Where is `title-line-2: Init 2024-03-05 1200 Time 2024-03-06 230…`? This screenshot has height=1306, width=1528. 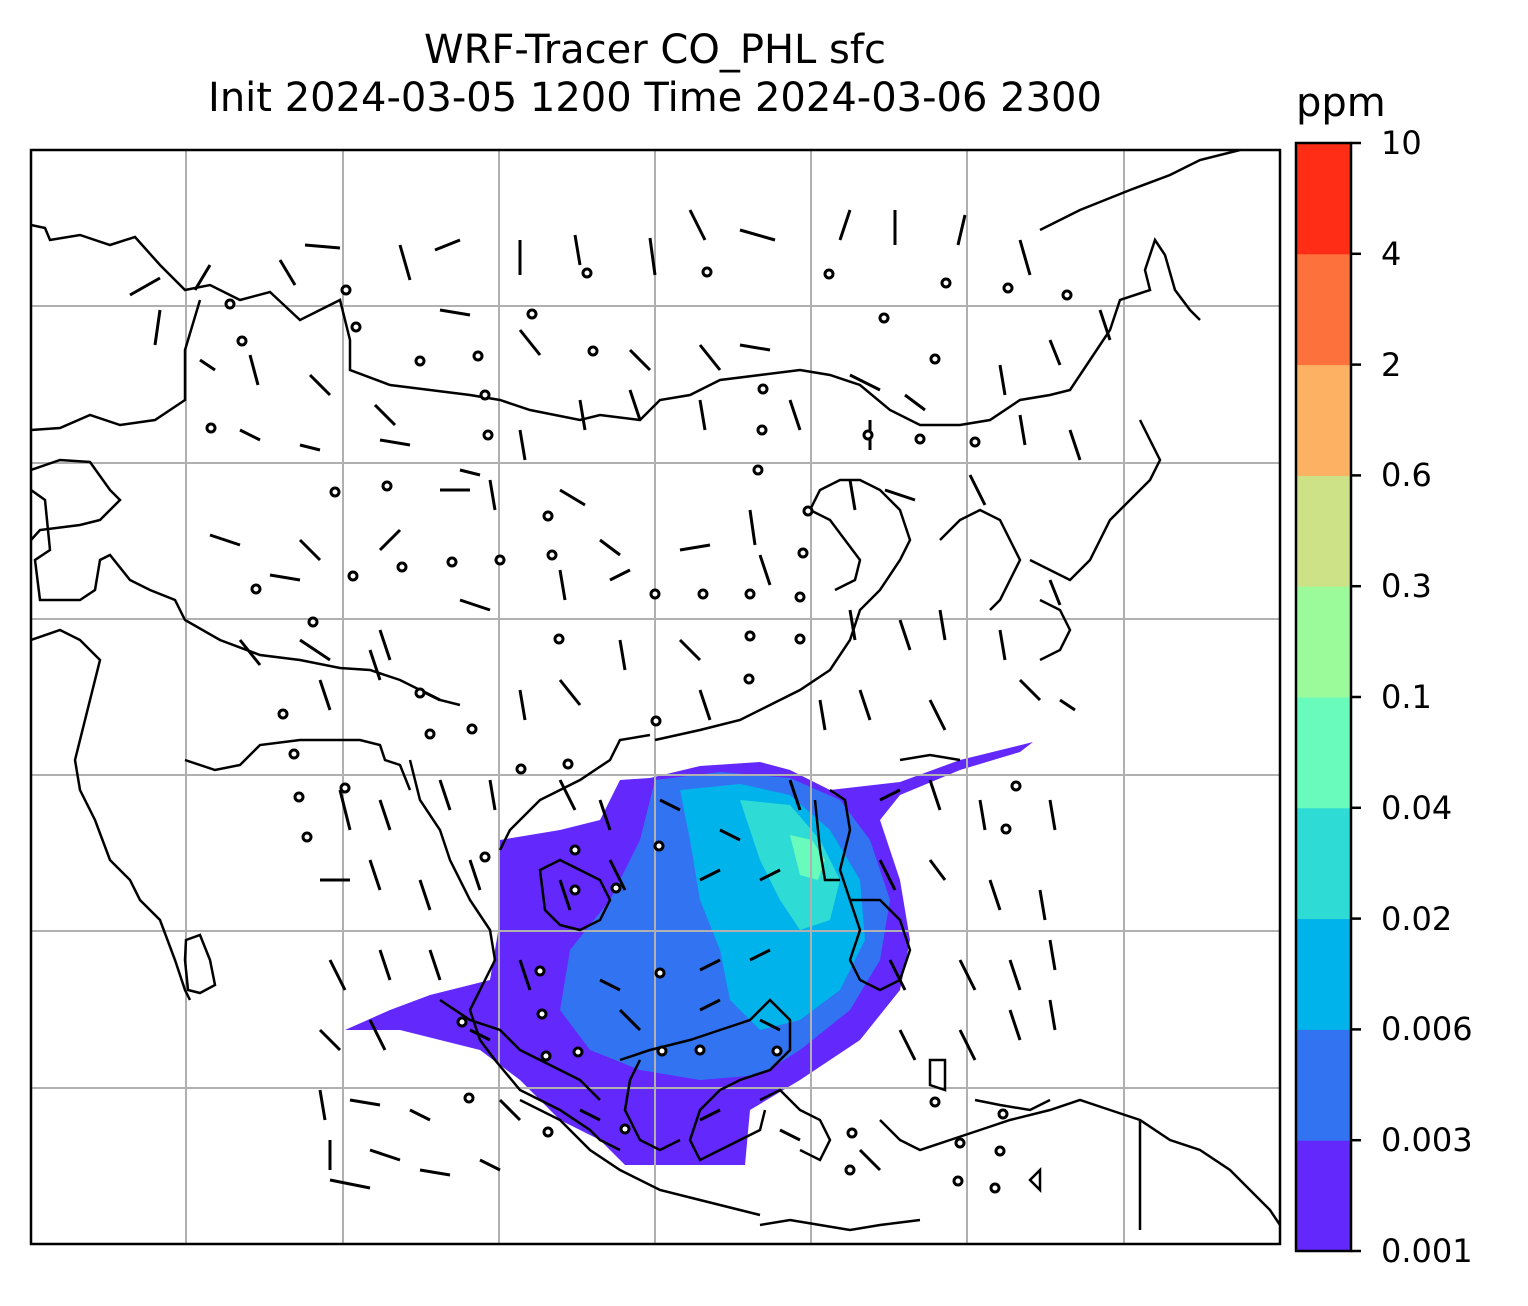
title-line-2: Init 2024-03-05 1200 Time 2024-03-06 230… is located at coordinates (655, 98).